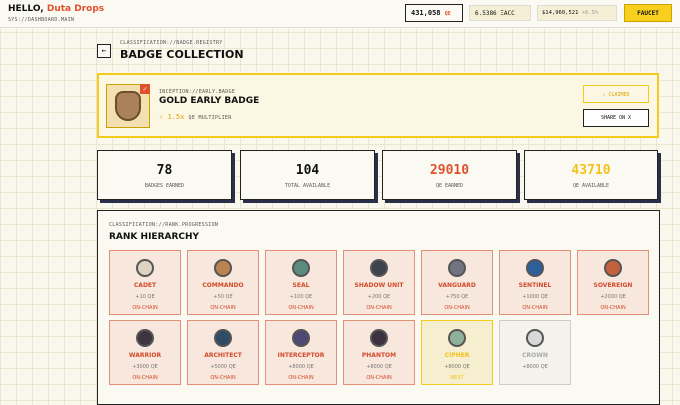  I want to click on stat-label: QE AVAILABLE, so click(591, 186).